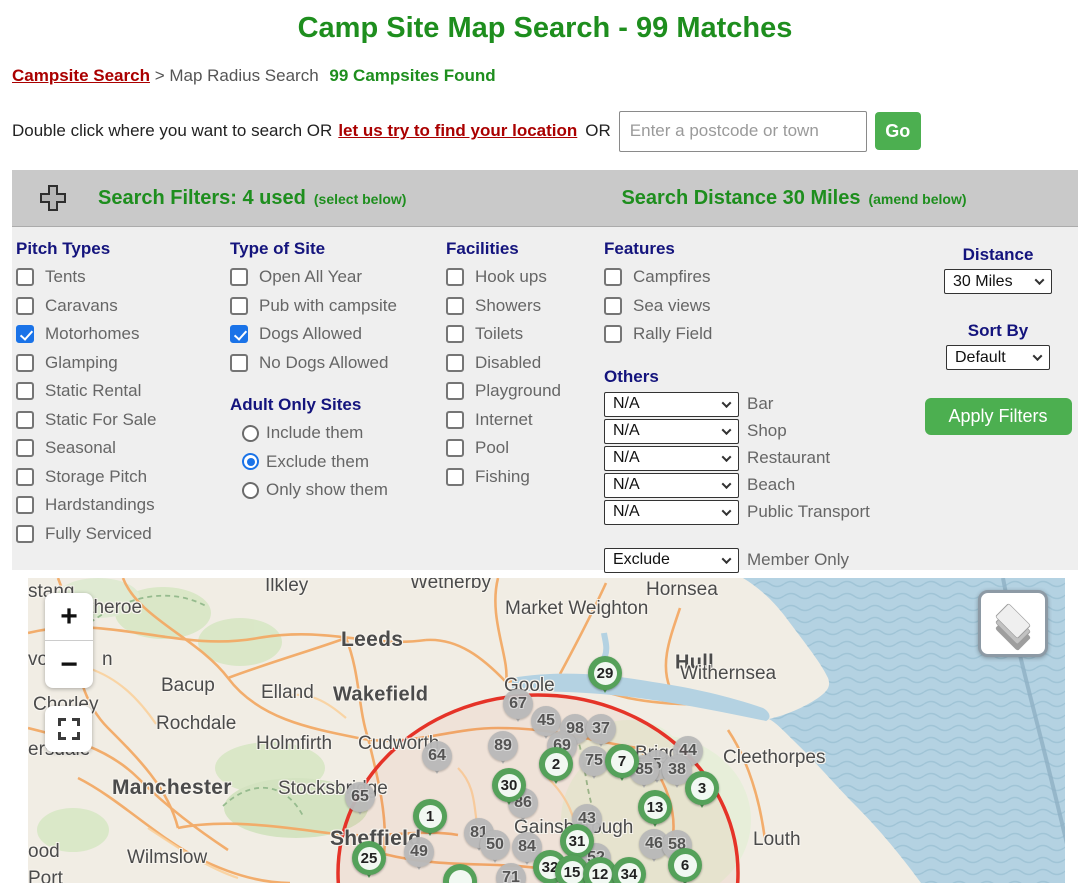  I want to click on filter-checkbox-caravans: Caravans, so click(86, 306).